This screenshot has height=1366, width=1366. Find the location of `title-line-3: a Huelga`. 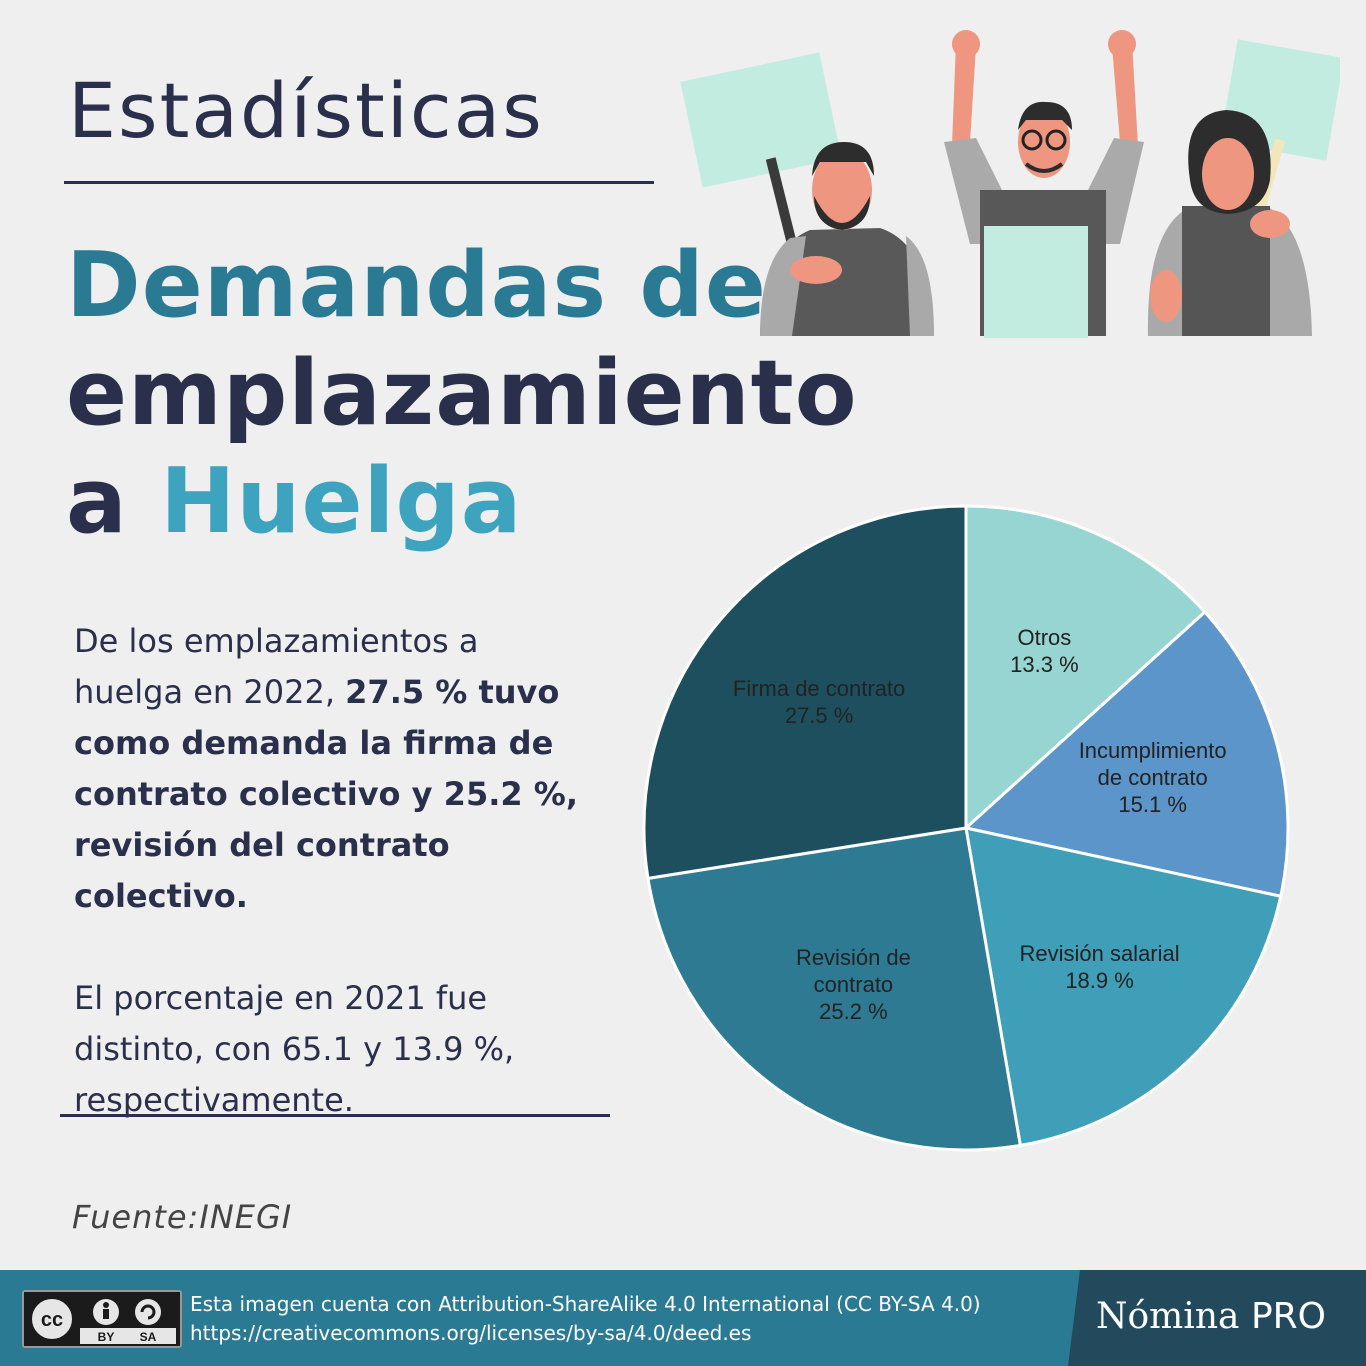

title-line-3: a Huelga is located at coordinates (462, 502).